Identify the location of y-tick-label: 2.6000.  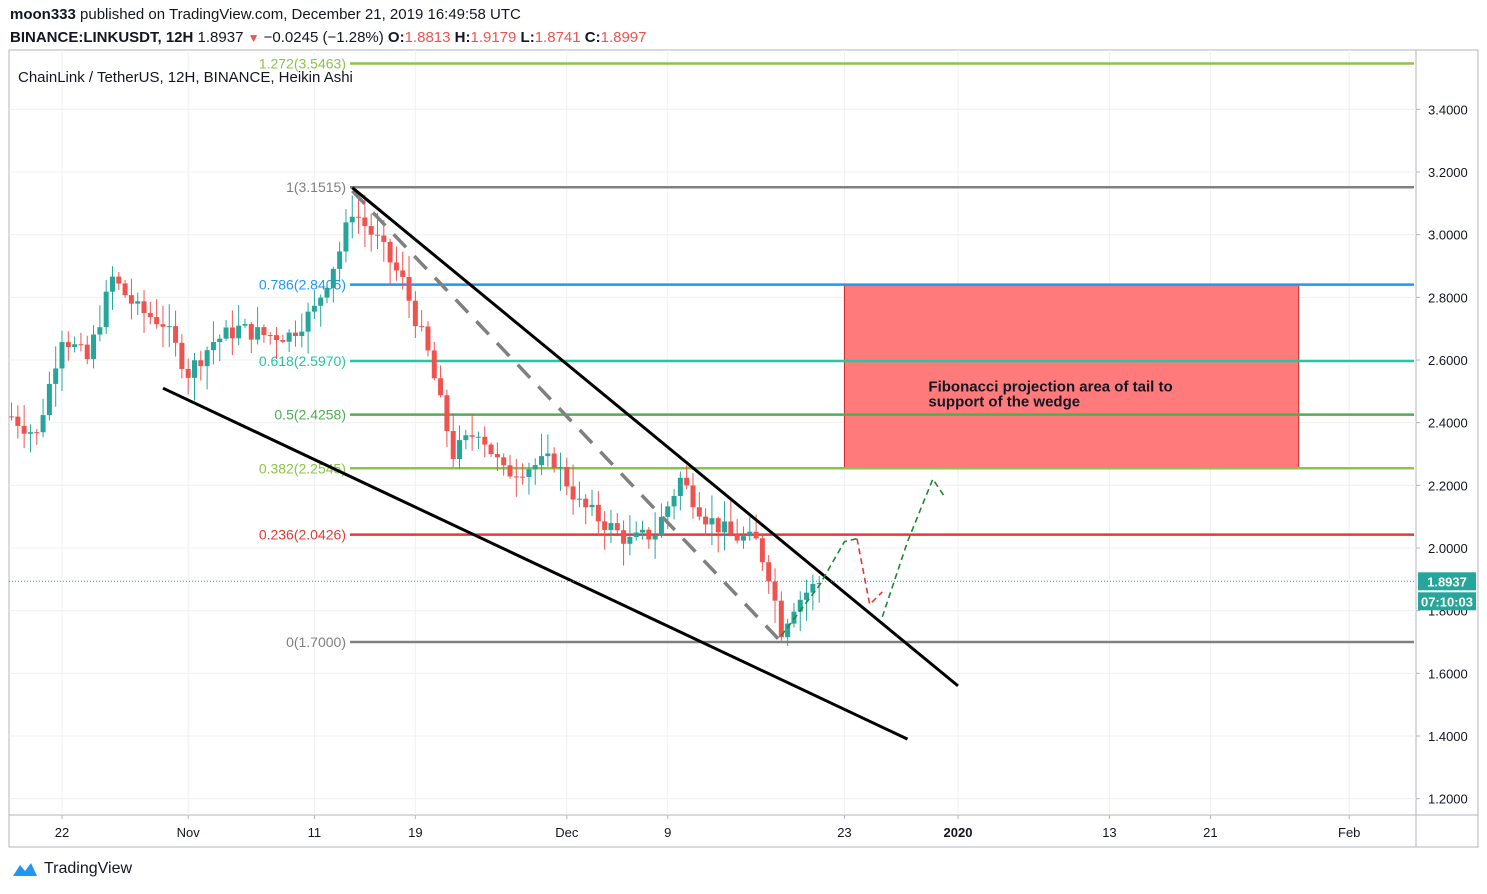
(1448, 360).